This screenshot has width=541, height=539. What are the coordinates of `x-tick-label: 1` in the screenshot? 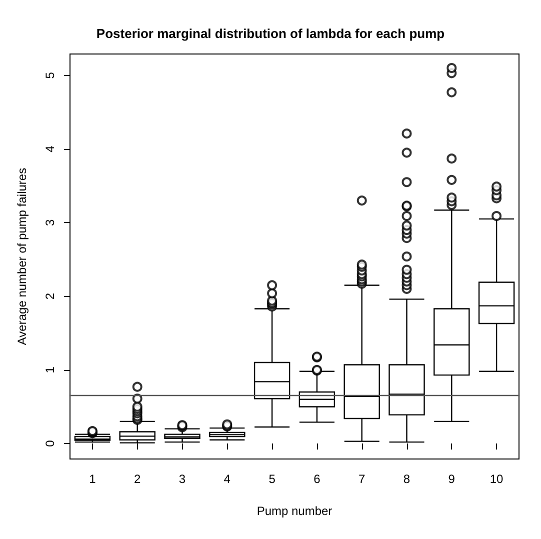 It's located at (92, 479).